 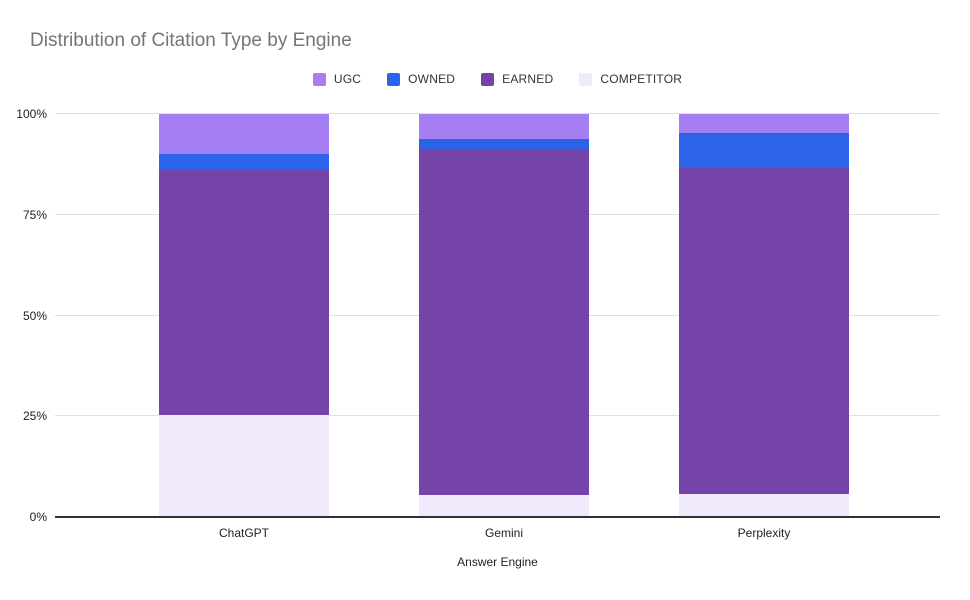 I want to click on legend-swatch-competitor-icon, so click(x=586, y=79).